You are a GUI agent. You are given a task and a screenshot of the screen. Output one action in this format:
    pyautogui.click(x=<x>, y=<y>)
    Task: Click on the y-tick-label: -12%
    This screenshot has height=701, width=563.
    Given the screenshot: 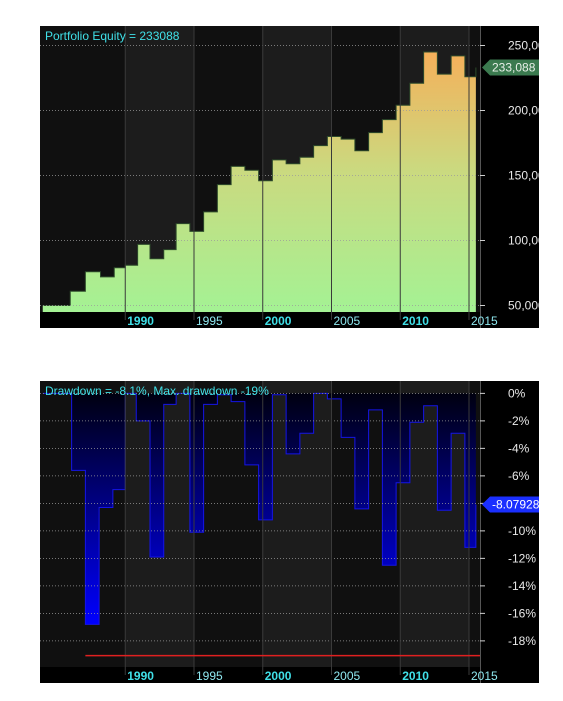 What is the action you would take?
    pyautogui.click(x=522, y=558)
    